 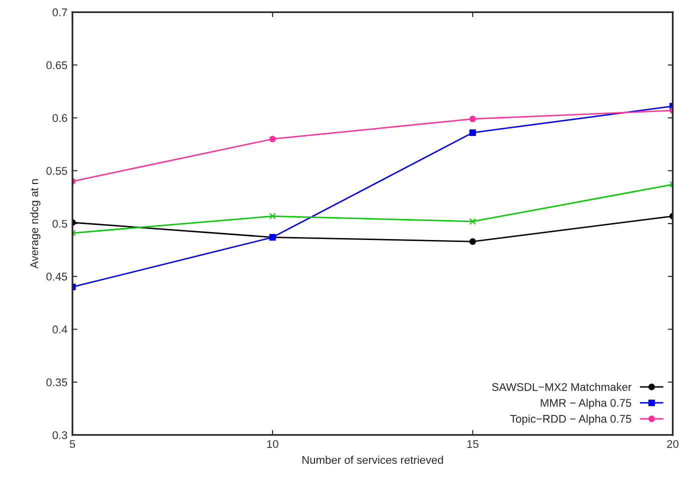 I want to click on y-tick-label: 0.4, so click(x=60, y=330).